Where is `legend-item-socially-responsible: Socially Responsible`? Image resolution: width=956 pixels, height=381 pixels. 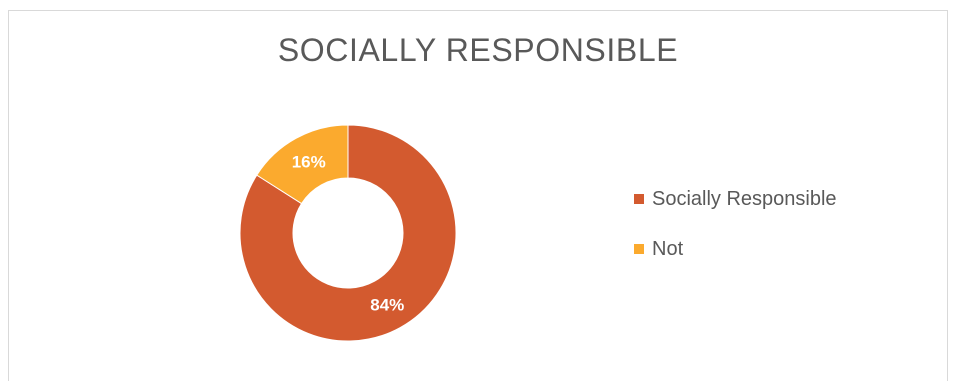
legend-item-socially-responsible: Socially Responsible is located at coordinates (735, 199).